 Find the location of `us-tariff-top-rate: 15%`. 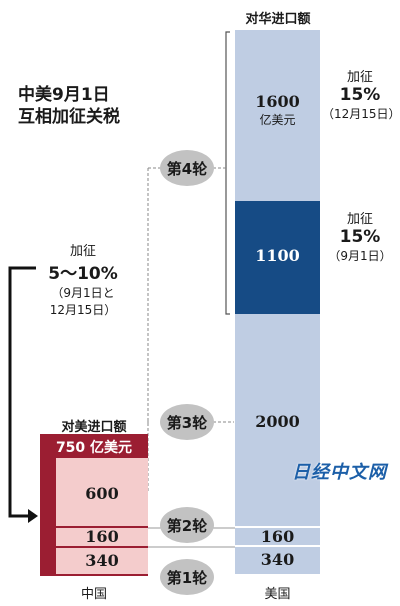

us-tariff-top-rate: 15% is located at coordinates (360, 95).